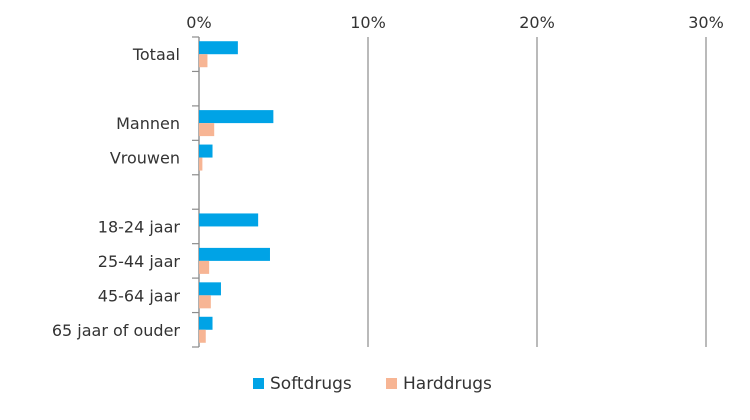  What do you see at coordinates (537, 22) in the screenshot?
I see `x-tick-label: 20%` at bounding box center [537, 22].